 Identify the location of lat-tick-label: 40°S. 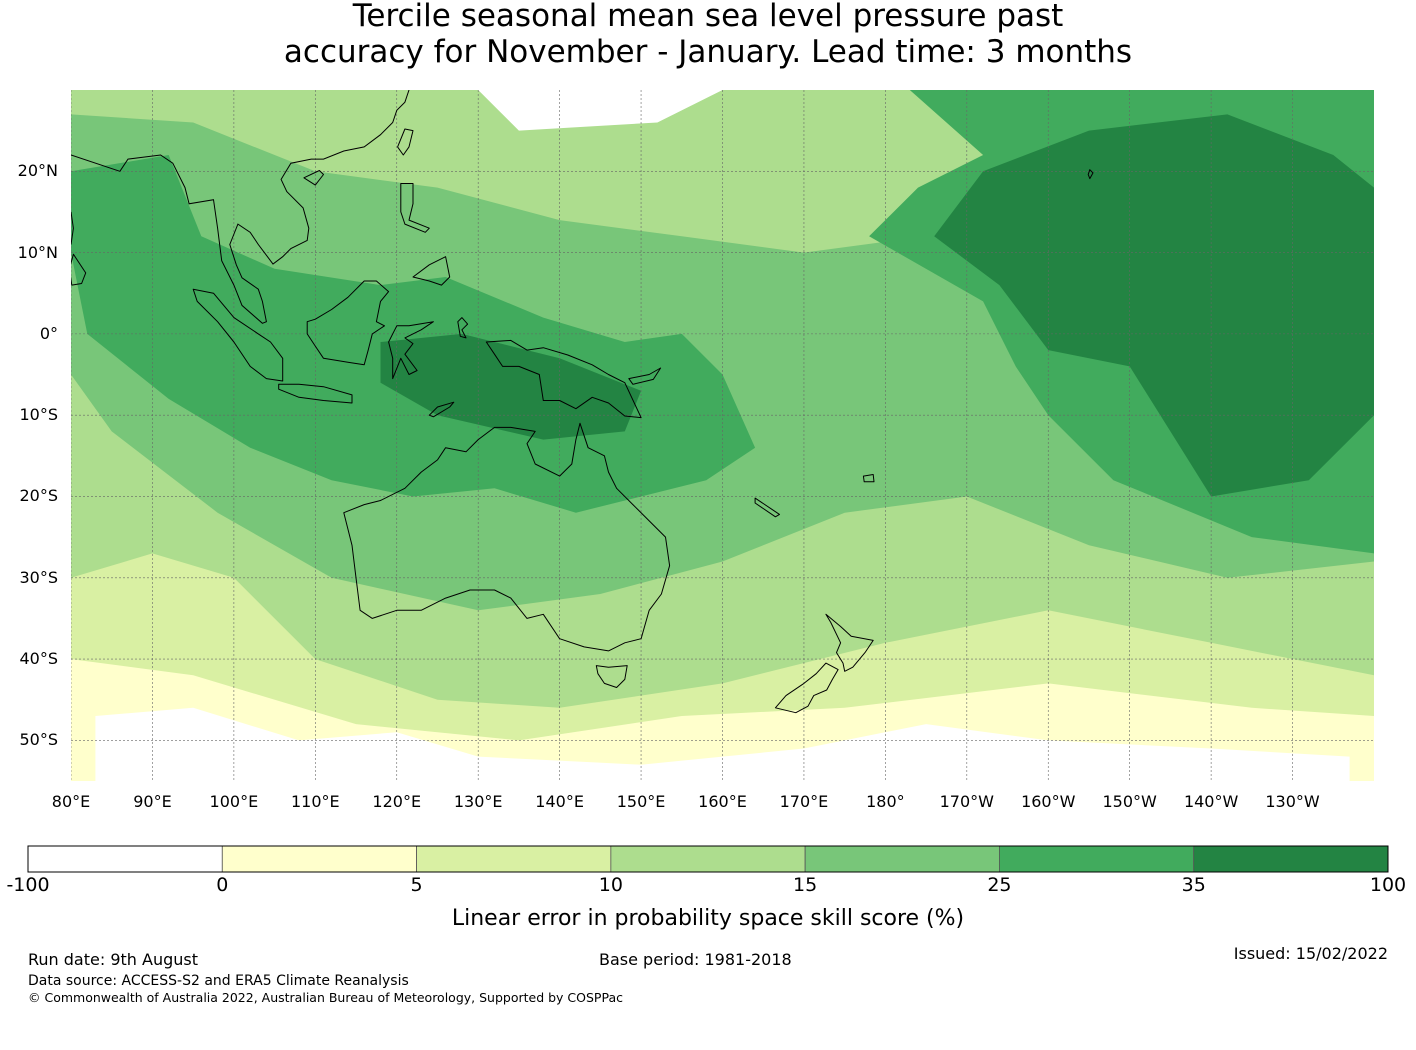
(38, 659).